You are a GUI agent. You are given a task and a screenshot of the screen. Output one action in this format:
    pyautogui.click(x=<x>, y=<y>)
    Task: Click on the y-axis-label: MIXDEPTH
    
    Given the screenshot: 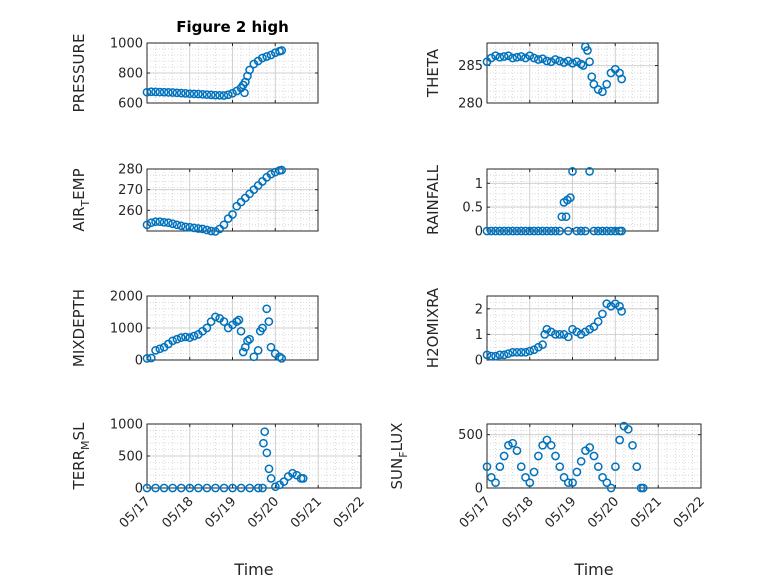 What is the action you would take?
    pyautogui.click(x=79, y=328)
    